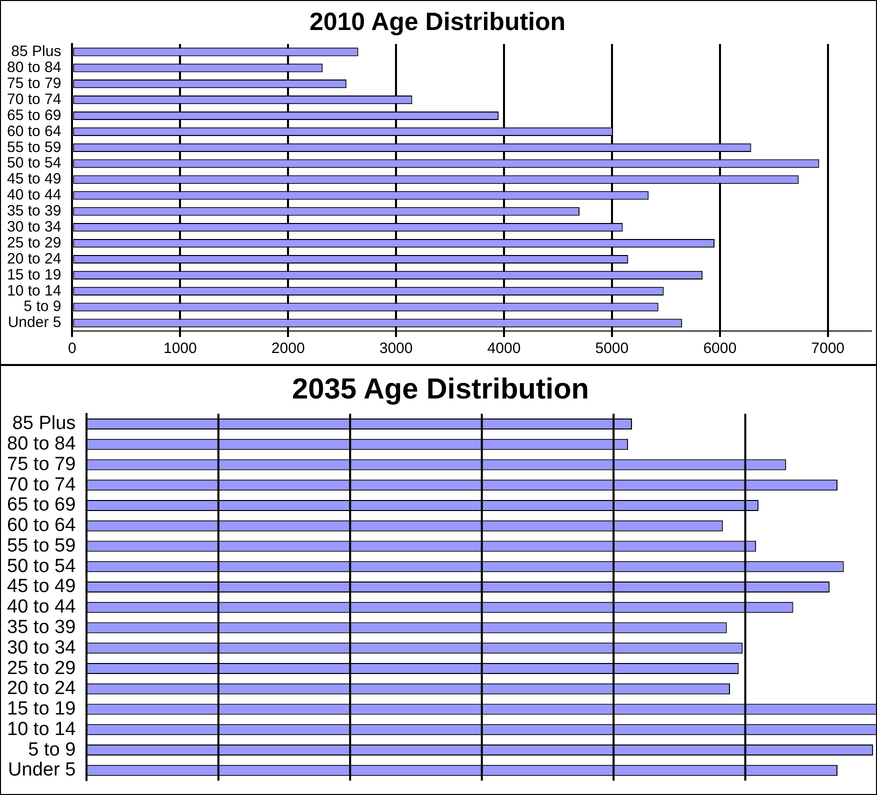 This screenshot has width=877, height=795. I want to click on x-tick-label: 2000, so click(288, 349).